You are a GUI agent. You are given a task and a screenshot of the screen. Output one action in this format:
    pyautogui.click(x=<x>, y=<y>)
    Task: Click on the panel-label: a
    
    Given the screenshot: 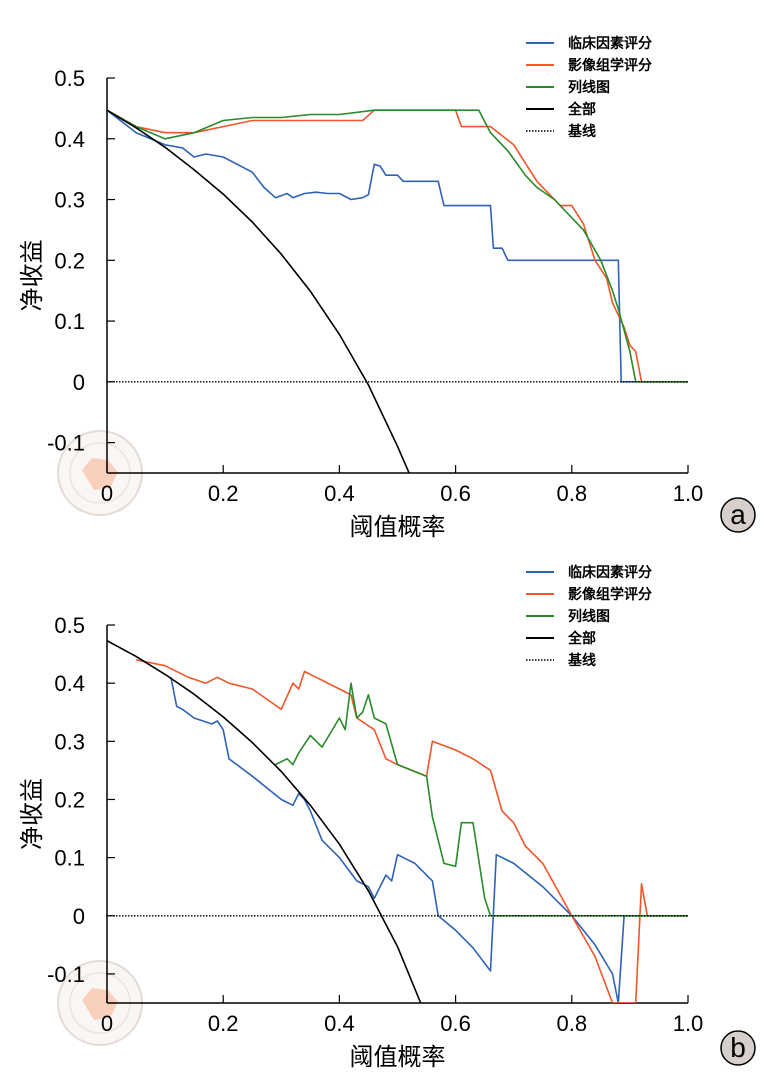 What is the action you would take?
    pyautogui.click(x=738, y=514)
    